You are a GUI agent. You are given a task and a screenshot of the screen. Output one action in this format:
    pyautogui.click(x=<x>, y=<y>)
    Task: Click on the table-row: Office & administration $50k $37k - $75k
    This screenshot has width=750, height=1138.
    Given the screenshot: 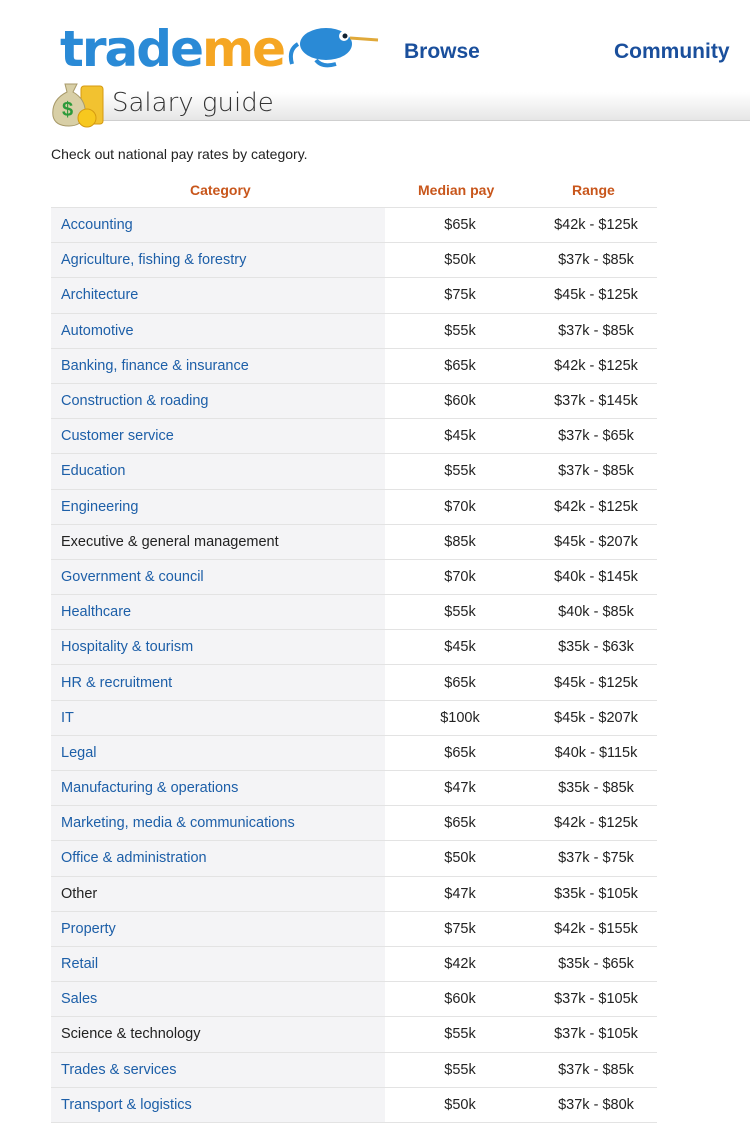 What is the action you would take?
    pyautogui.click(x=354, y=858)
    